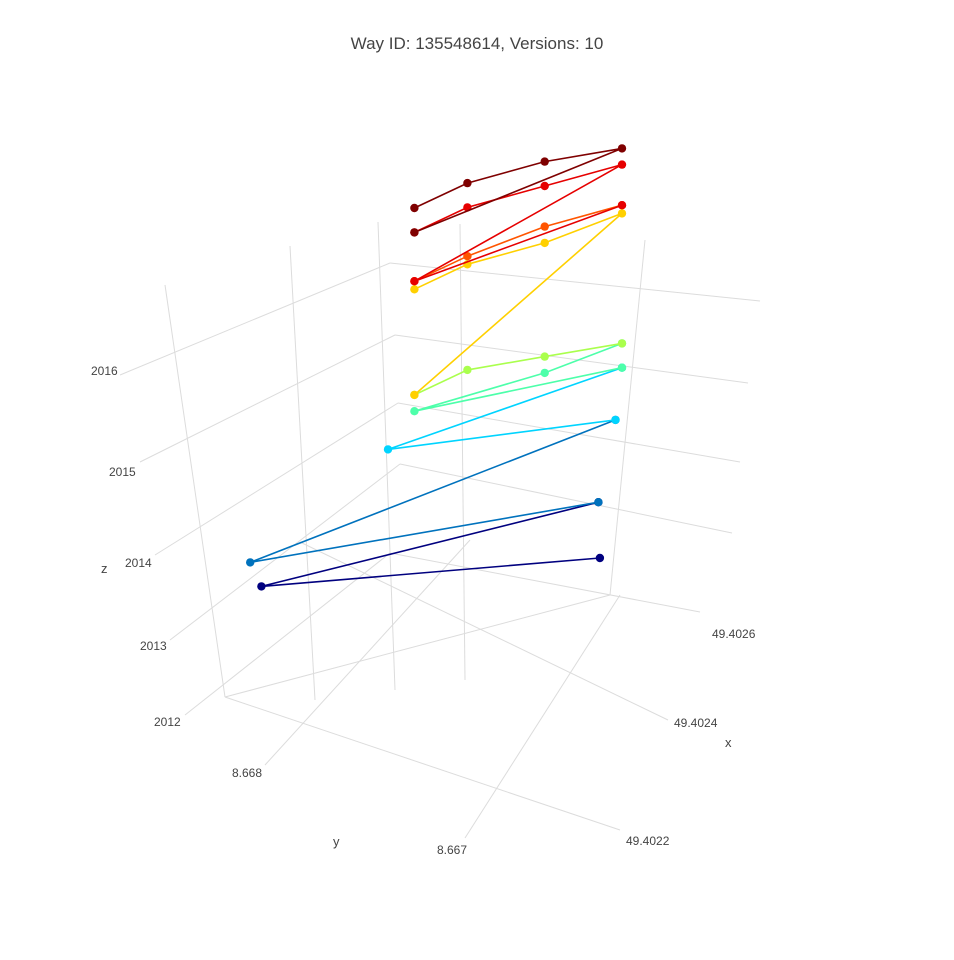 This screenshot has width=954, height=960. Describe the element at coordinates (648, 841) in the screenshot. I see `x-tick-494022: 49.4022` at that location.